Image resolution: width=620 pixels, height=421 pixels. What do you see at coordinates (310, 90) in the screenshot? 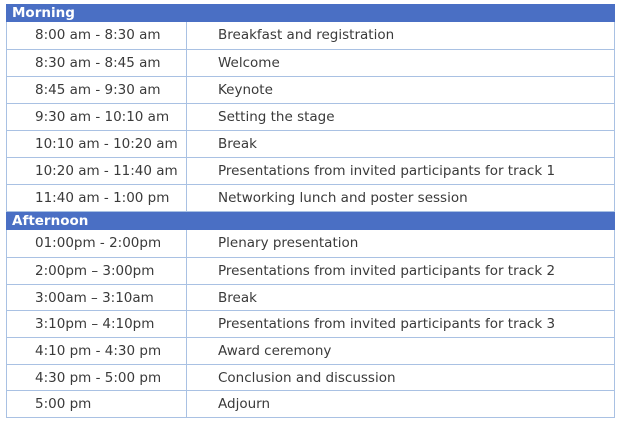
I see `table-row: 8:45 am - 9:30 am Keynote` at bounding box center [310, 90].